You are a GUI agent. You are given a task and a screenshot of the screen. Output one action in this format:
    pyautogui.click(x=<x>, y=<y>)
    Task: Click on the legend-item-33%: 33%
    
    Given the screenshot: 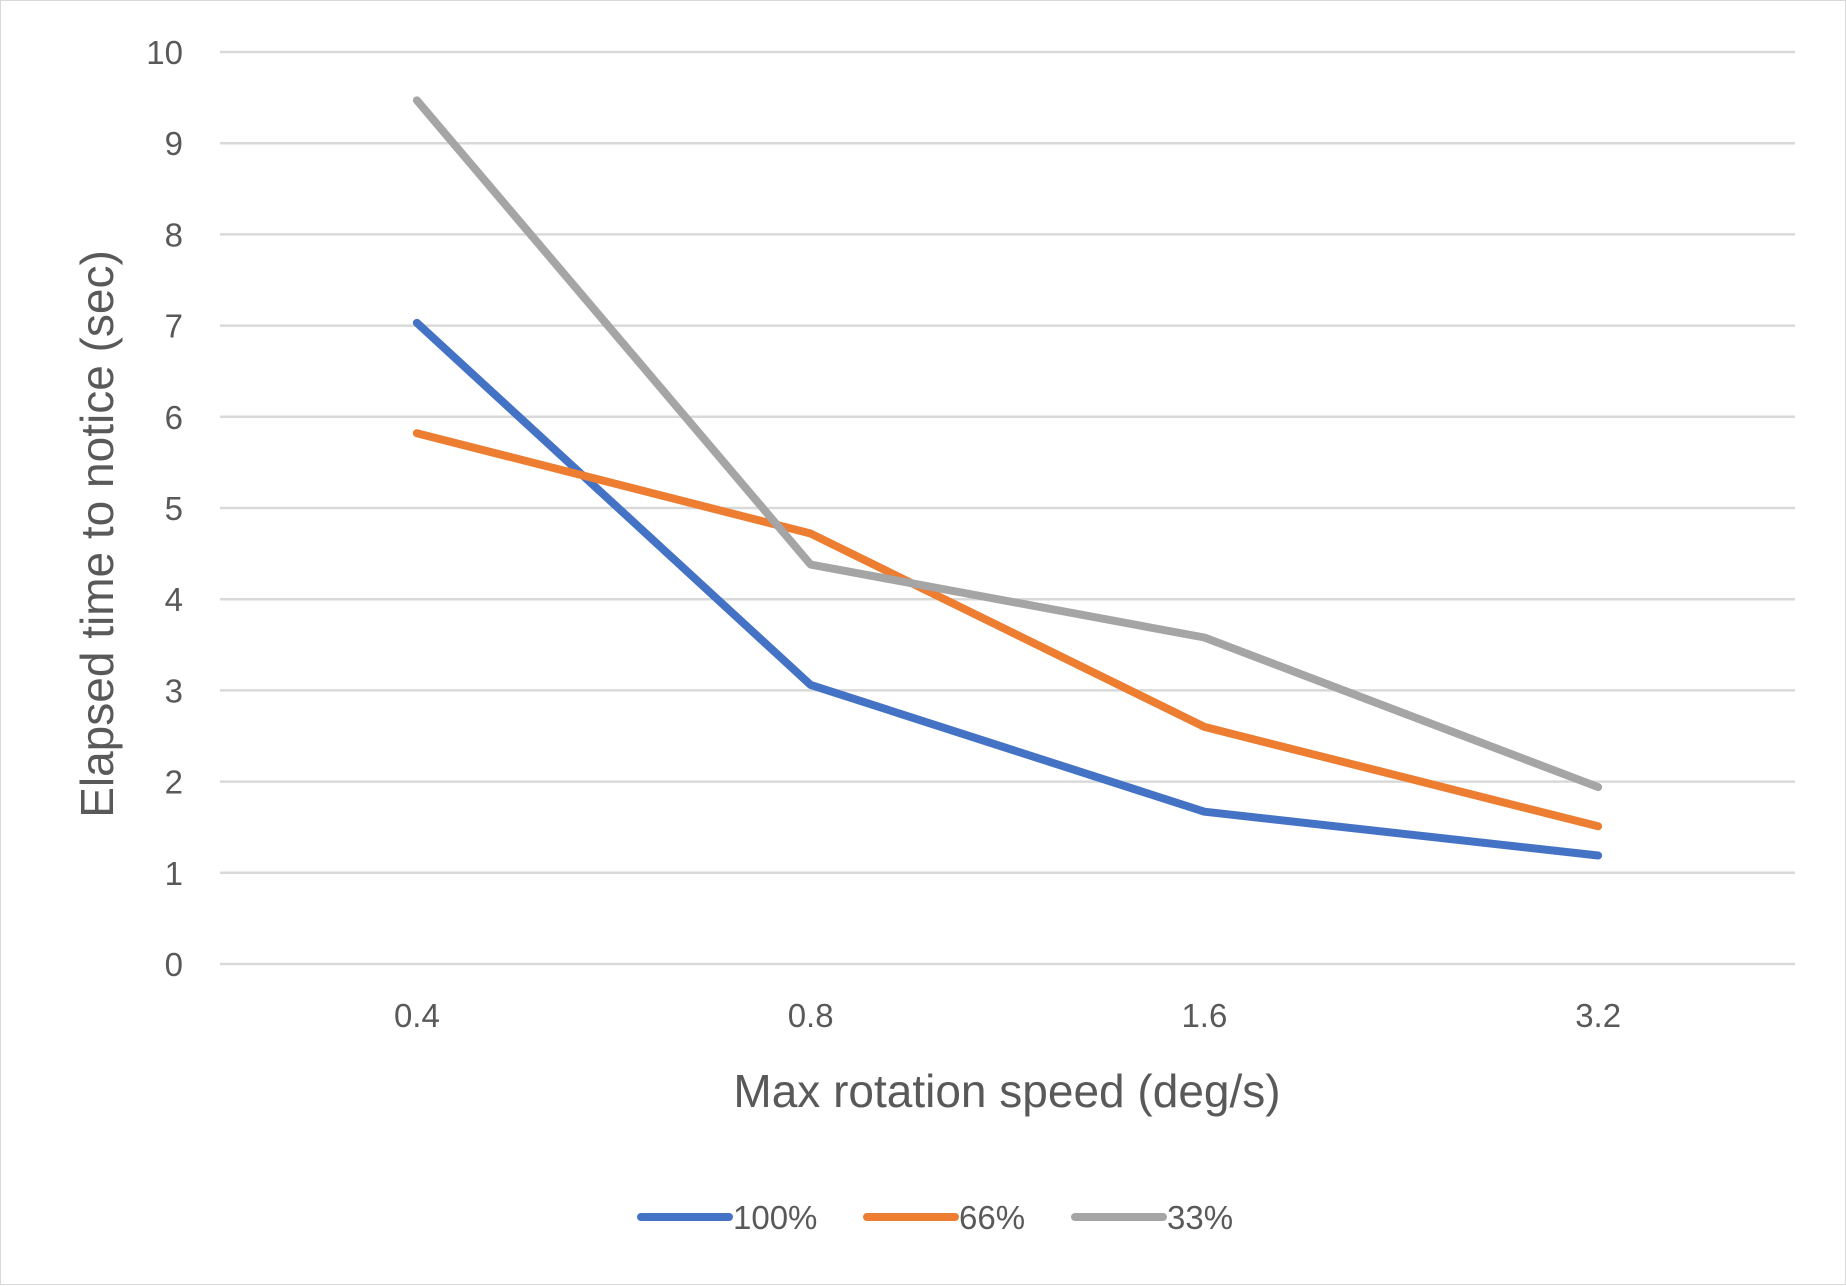 What is the action you would take?
    pyautogui.click(x=1152, y=1217)
    